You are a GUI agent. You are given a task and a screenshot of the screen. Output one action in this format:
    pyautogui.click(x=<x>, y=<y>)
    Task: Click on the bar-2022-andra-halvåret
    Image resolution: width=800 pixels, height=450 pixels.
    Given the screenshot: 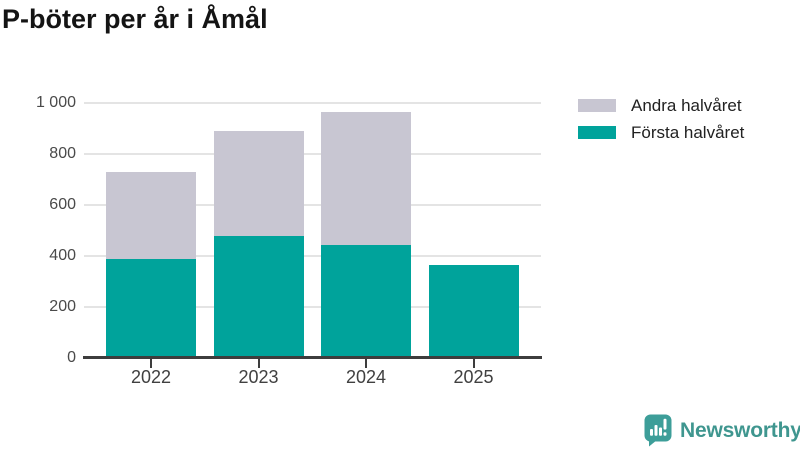 What is the action you would take?
    pyautogui.click(x=151, y=215)
    